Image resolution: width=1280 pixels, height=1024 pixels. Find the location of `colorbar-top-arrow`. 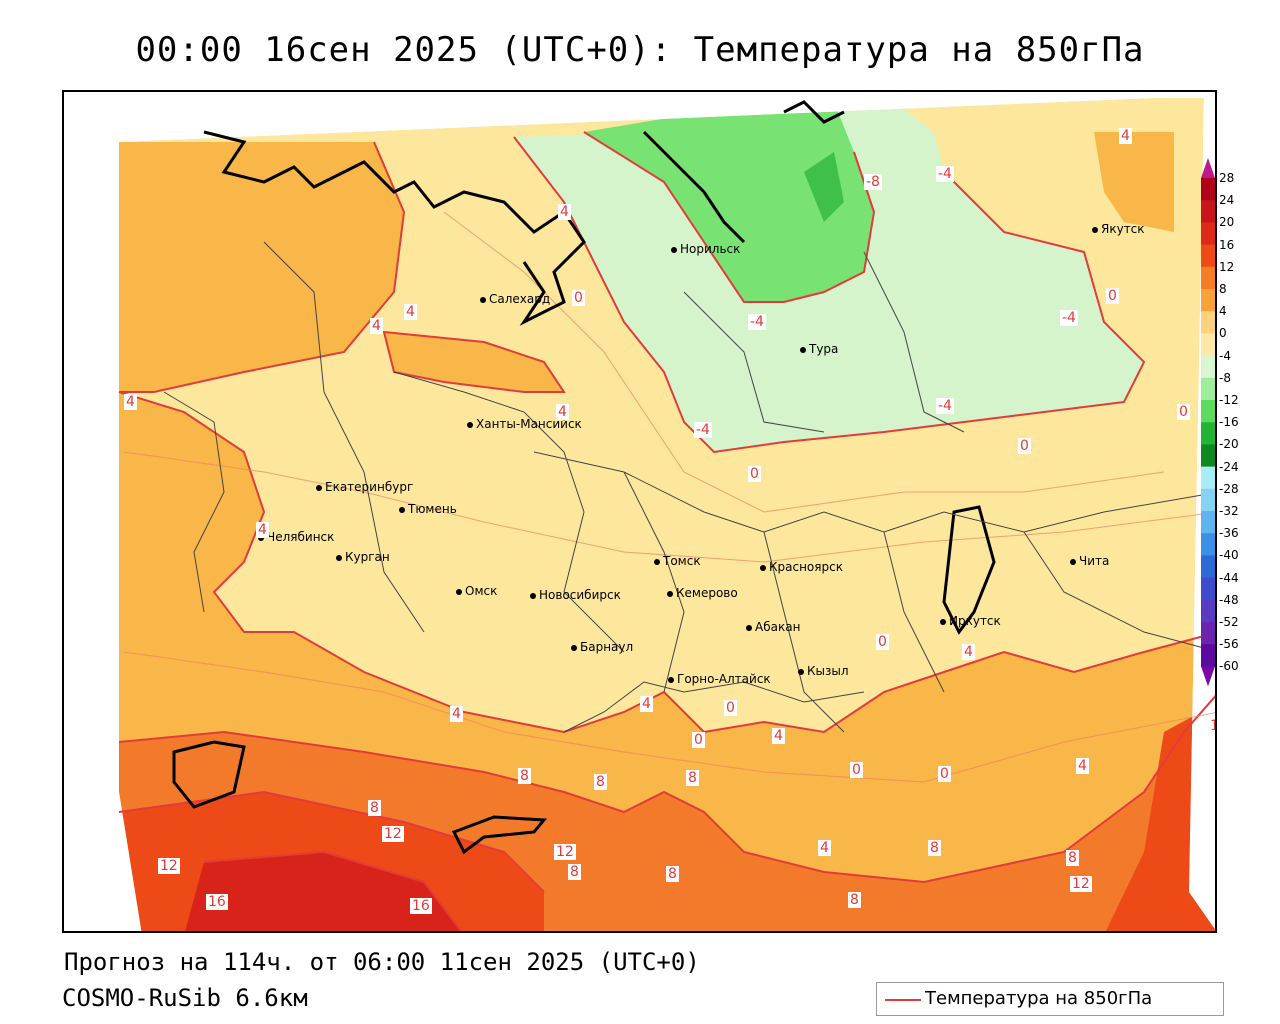

colorbar-top-arrow is located at coordinates (1208, 168).